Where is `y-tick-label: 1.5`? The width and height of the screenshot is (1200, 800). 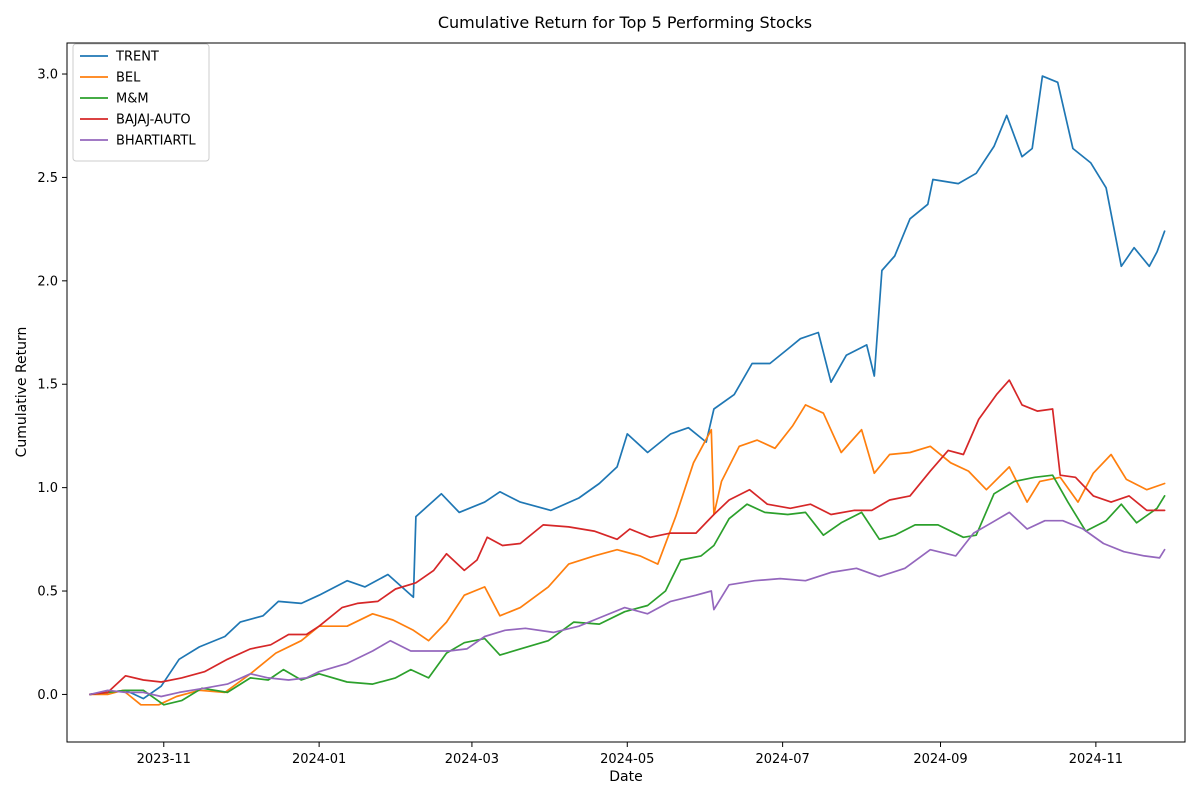 y-tick-label: 1.5 is located at coordinates (47, 385).